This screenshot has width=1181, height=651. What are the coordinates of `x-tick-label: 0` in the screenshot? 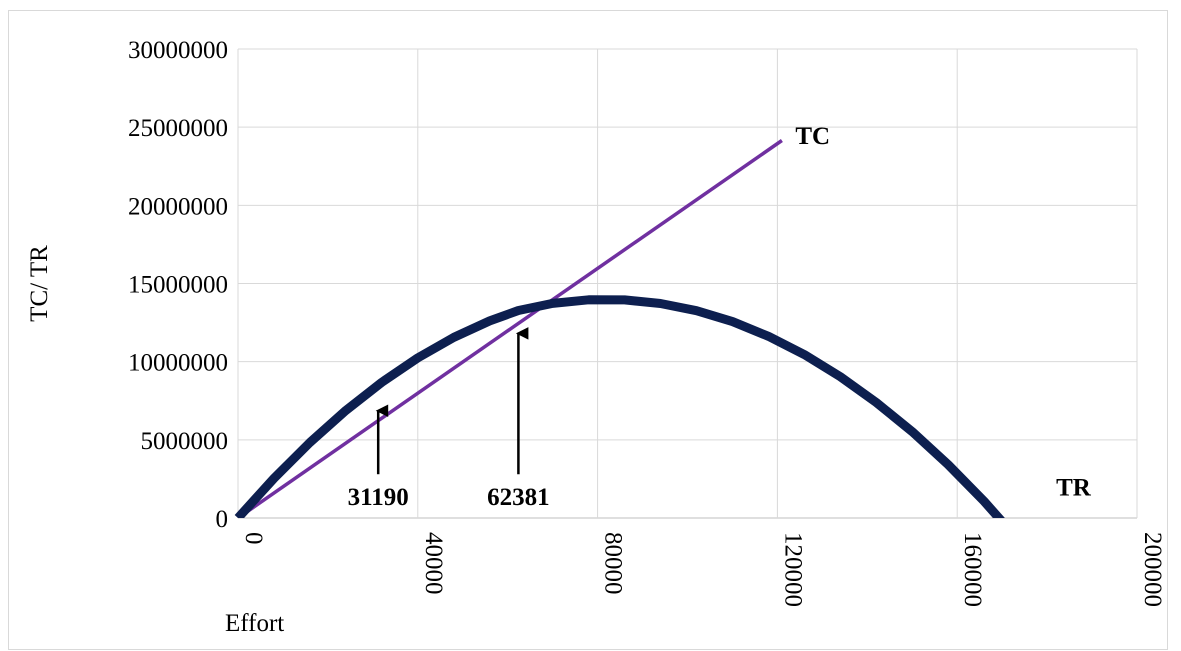 It's located at (253, 538).